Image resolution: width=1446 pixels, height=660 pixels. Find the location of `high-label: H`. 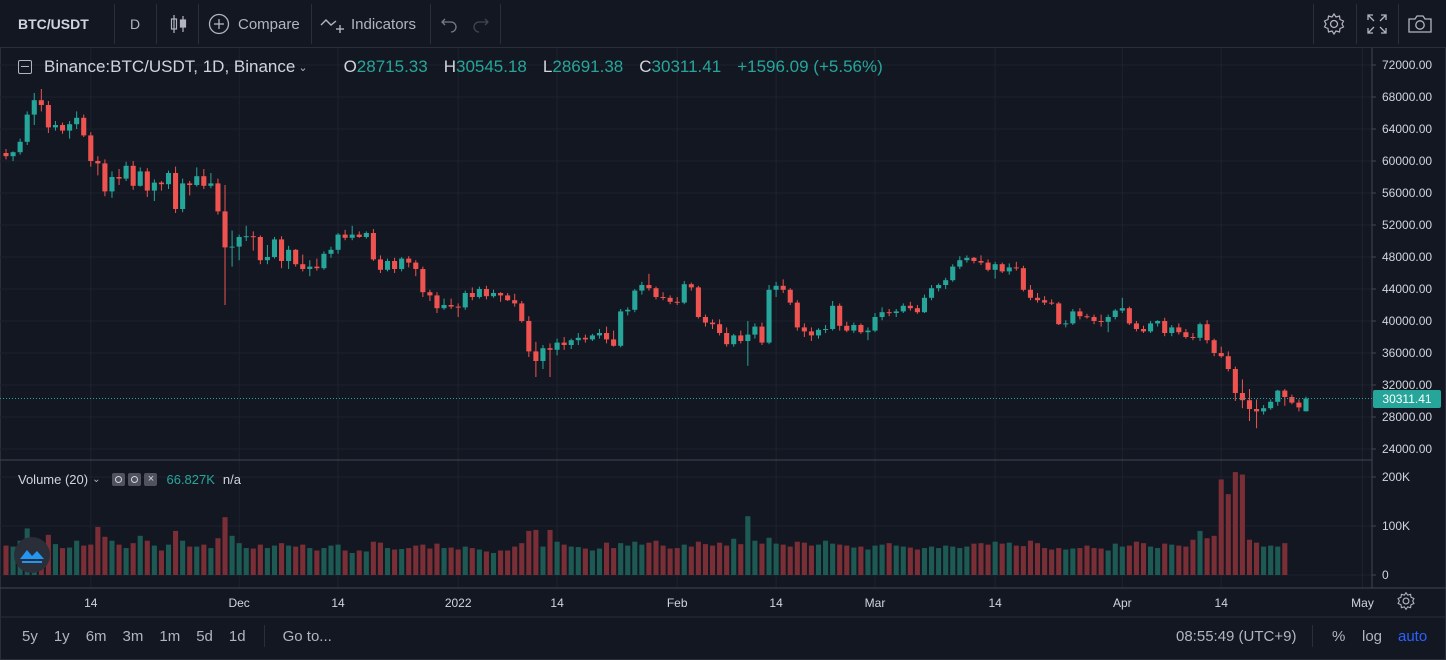

high-label: H is located at coordinates (449, 66).